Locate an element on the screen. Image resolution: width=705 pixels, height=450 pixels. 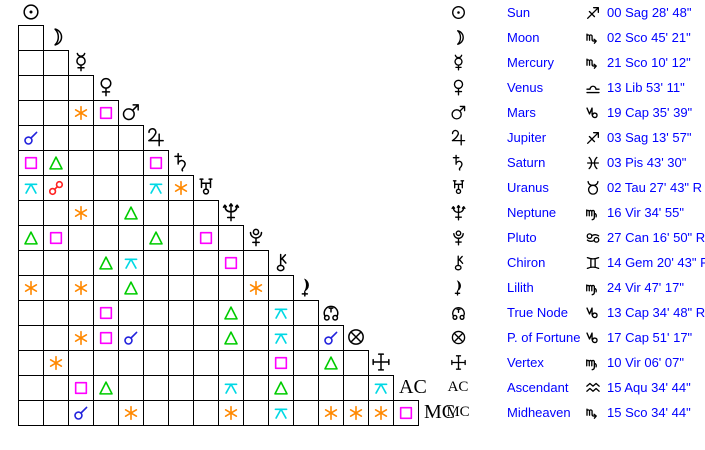
planet-name: Mercury is located at coordinates (530, 62).